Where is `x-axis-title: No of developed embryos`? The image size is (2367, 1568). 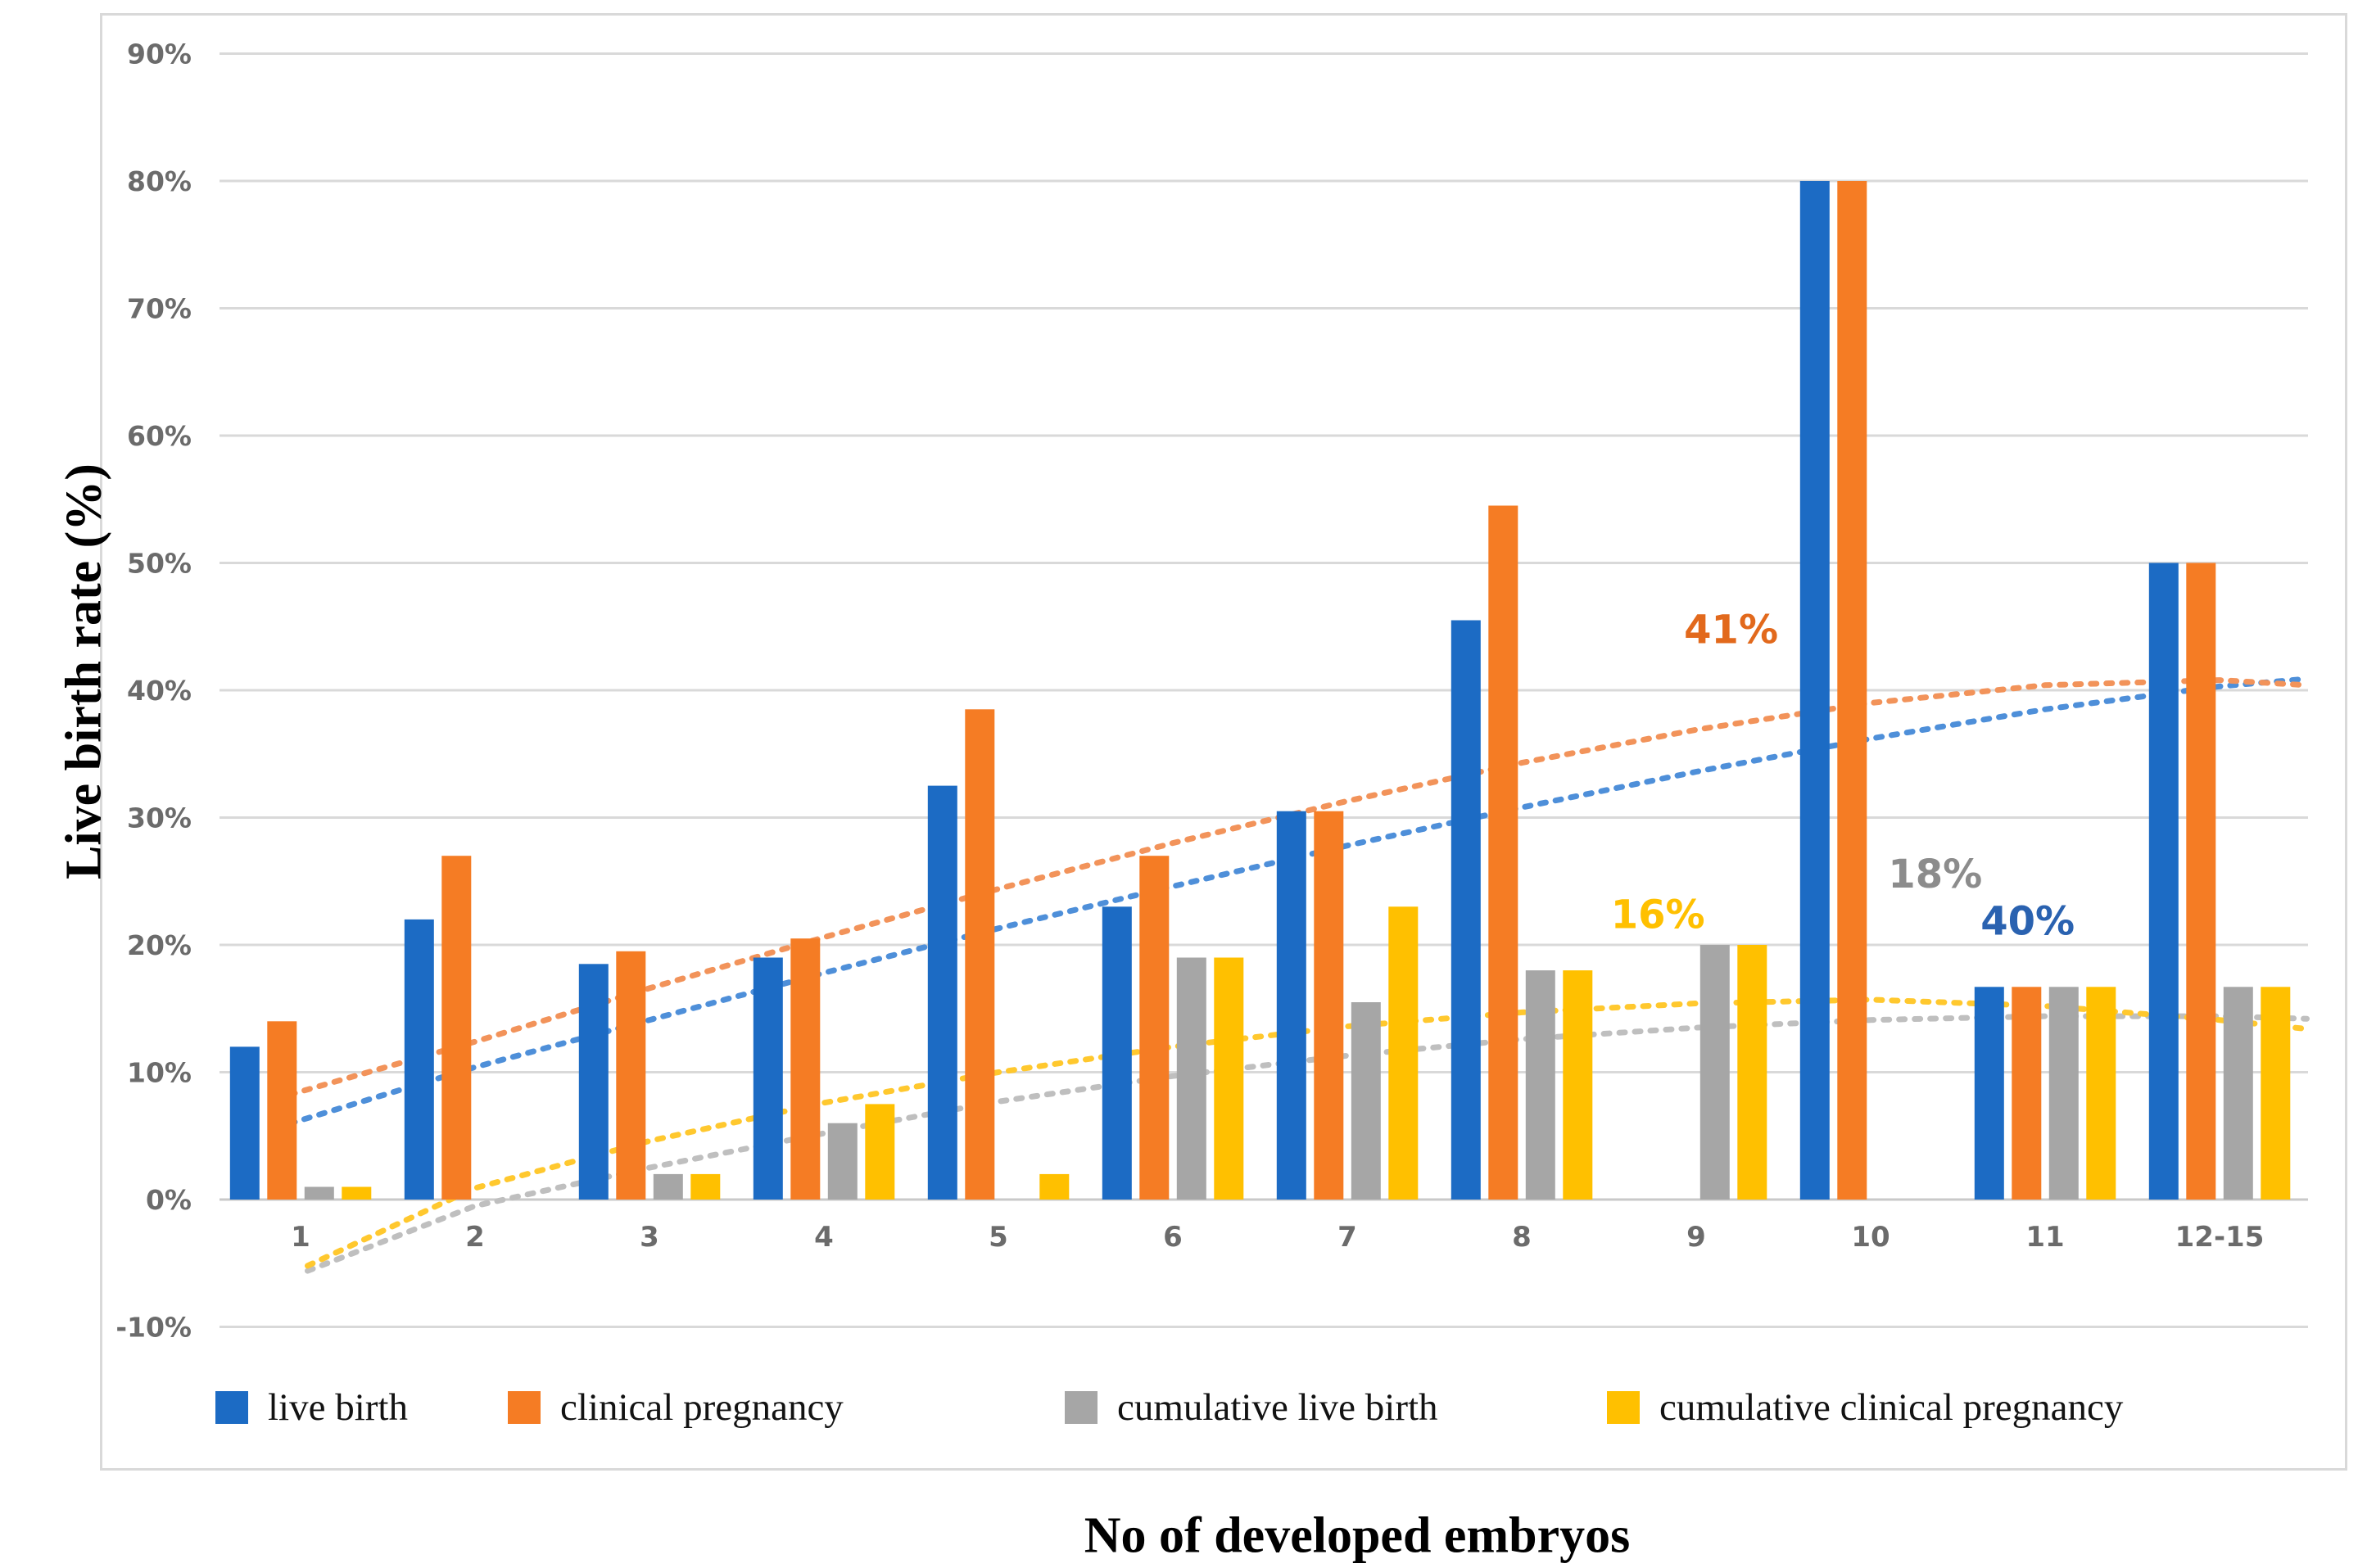
x-axis-title: No of developed embryos is located at coordinates (1357, 1536).